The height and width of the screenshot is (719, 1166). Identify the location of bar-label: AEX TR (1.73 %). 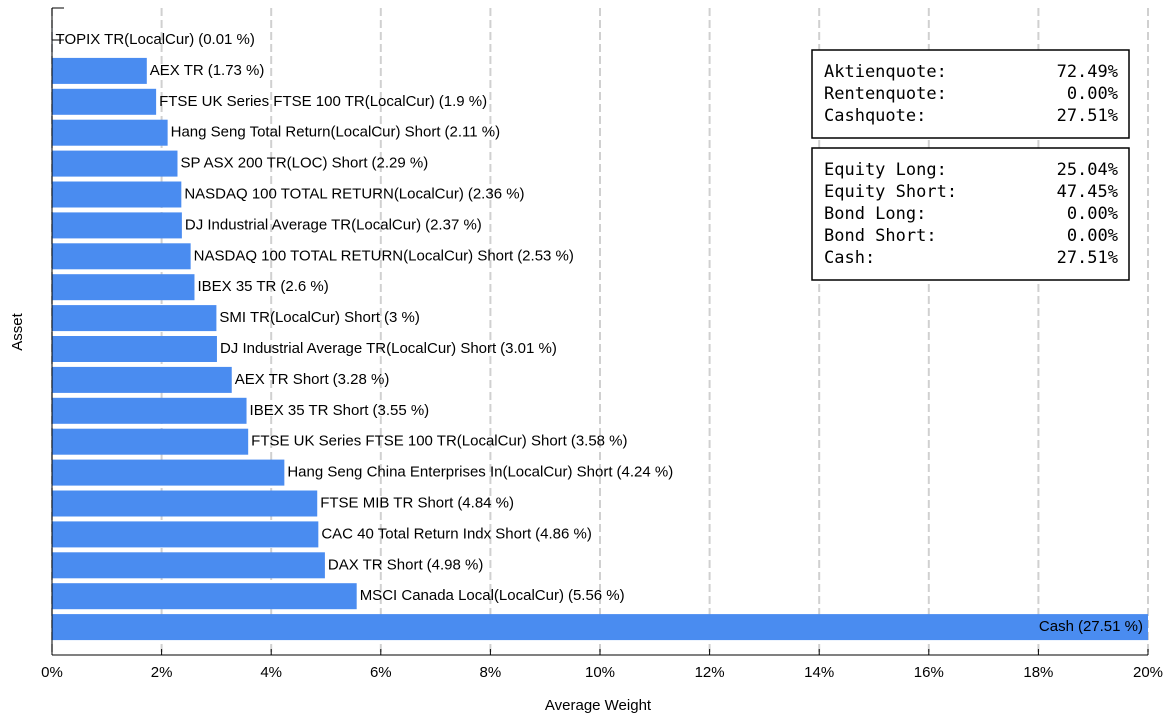
(207, 70).